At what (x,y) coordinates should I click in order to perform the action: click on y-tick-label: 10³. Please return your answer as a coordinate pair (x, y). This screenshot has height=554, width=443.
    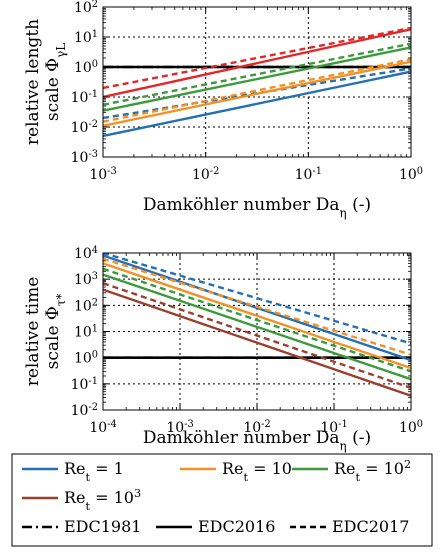
    Looking at the image, I should click on (86, 280).